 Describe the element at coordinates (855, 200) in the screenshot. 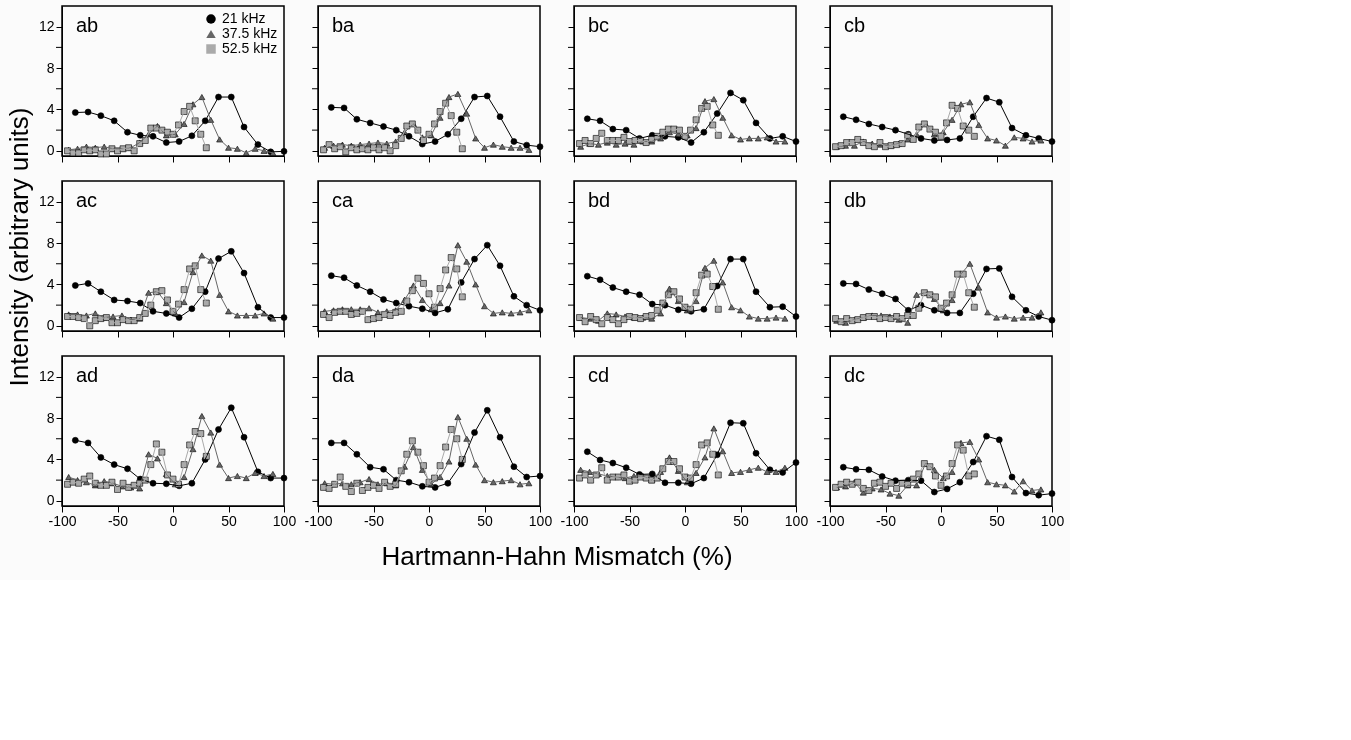

I see `chart-title: db` at that location.